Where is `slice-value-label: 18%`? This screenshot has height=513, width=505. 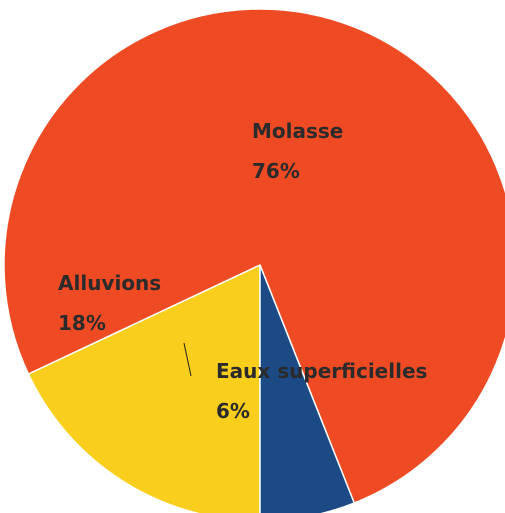
slice-value-label: 18% is located at coordinates (82, 323).